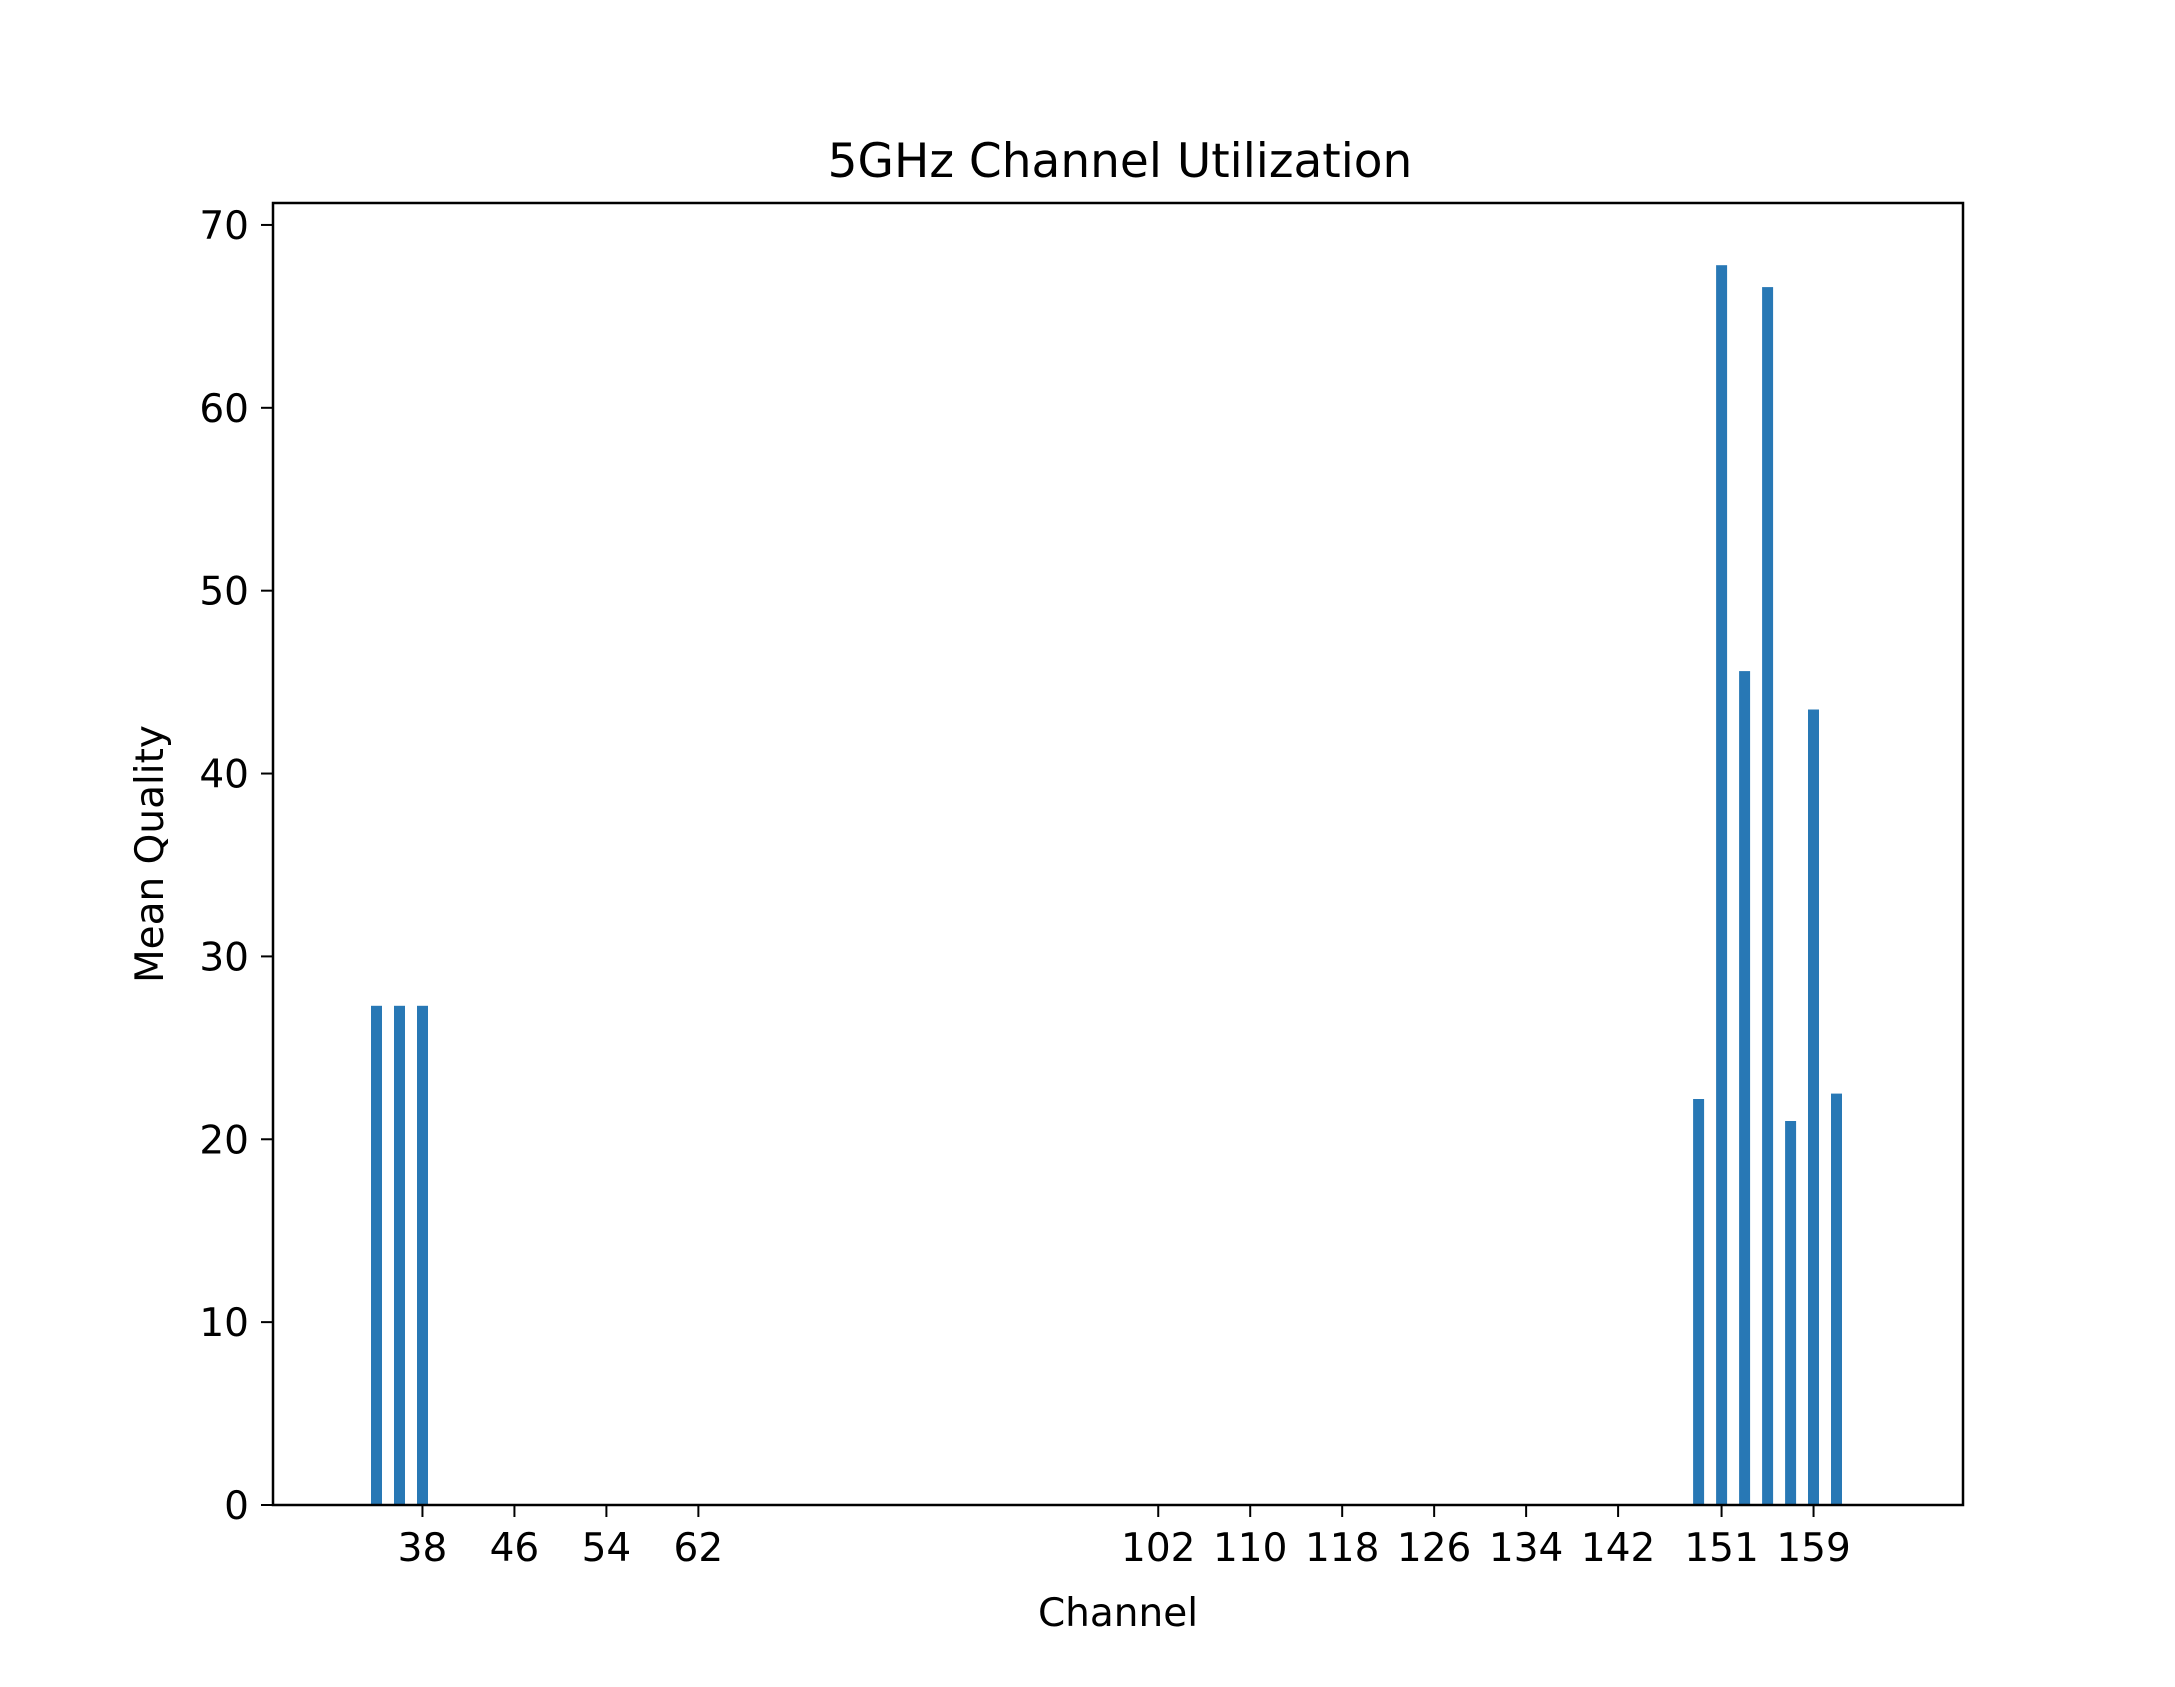  I want to click on x-axis-title: Channel, so click(1118, 1613).